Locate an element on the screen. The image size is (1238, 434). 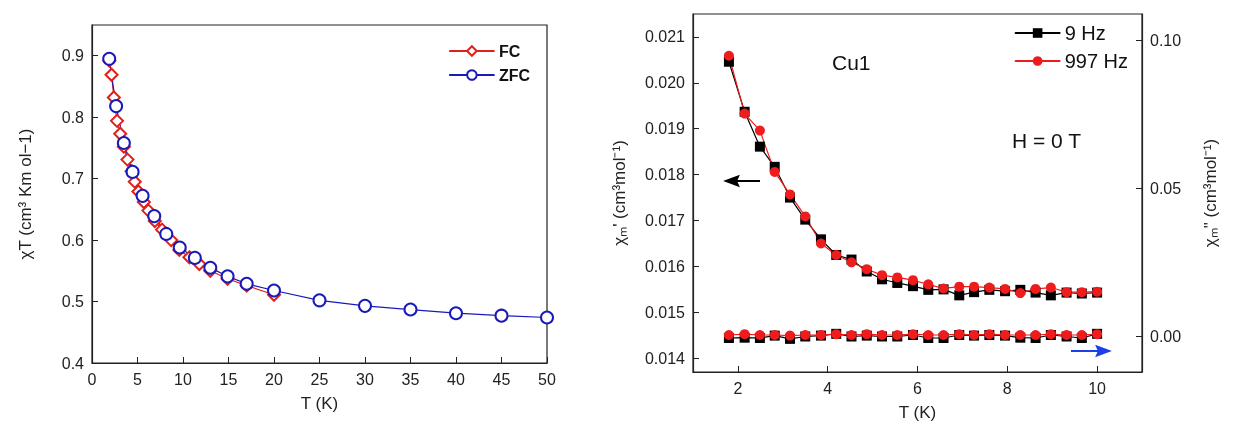
y-tick-label: 0.020 is located at coordinates (665, 83).